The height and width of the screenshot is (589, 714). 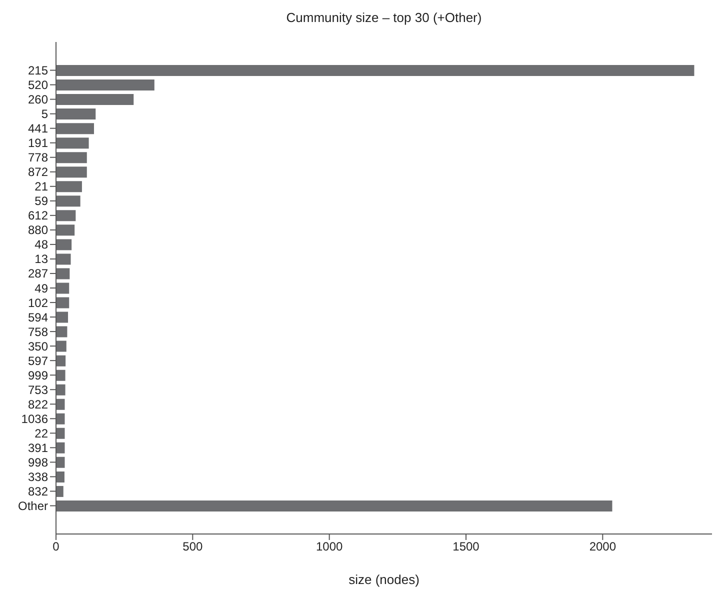 I want to click on y-tick-label: 59, so click(x=41, y=201).